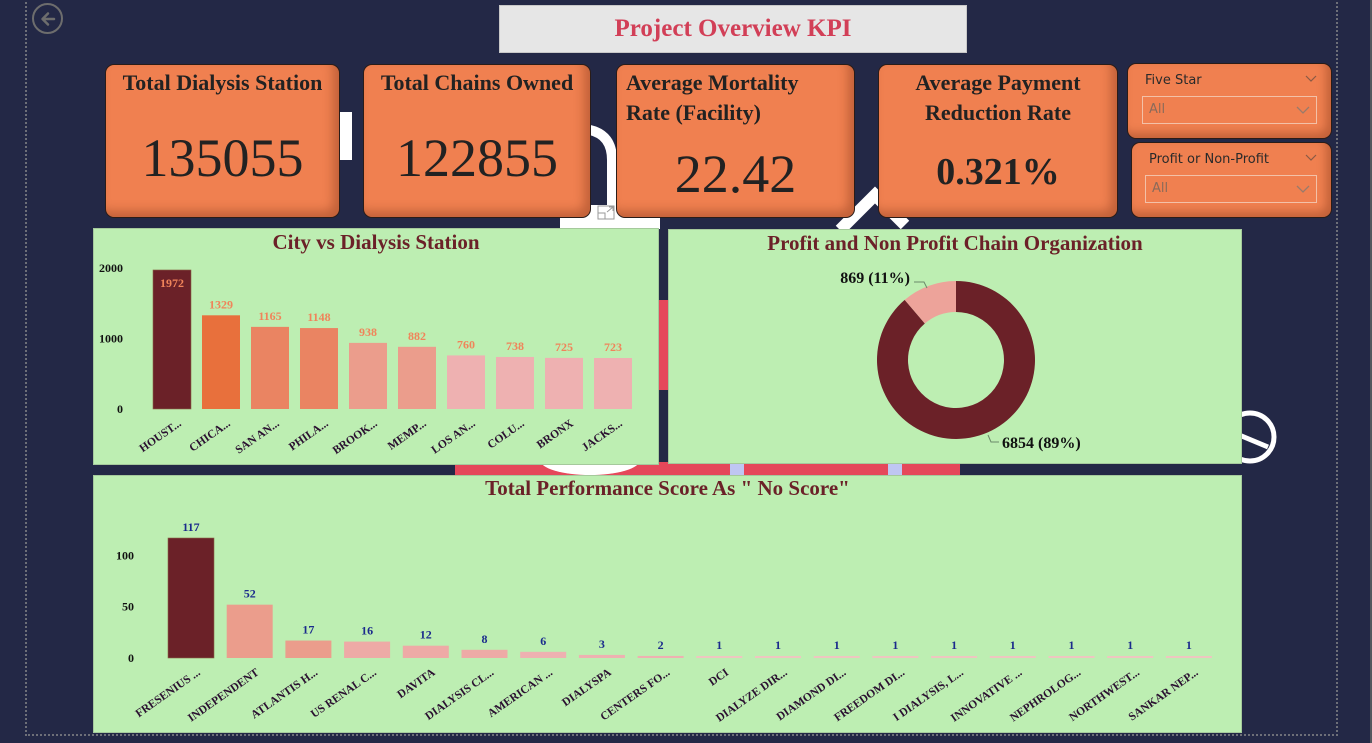 This screenshot has height=743, width=1372. Describe the element at coordinates (719, 677) in the screenshot. I see `x-category-label: DCI` at that location.